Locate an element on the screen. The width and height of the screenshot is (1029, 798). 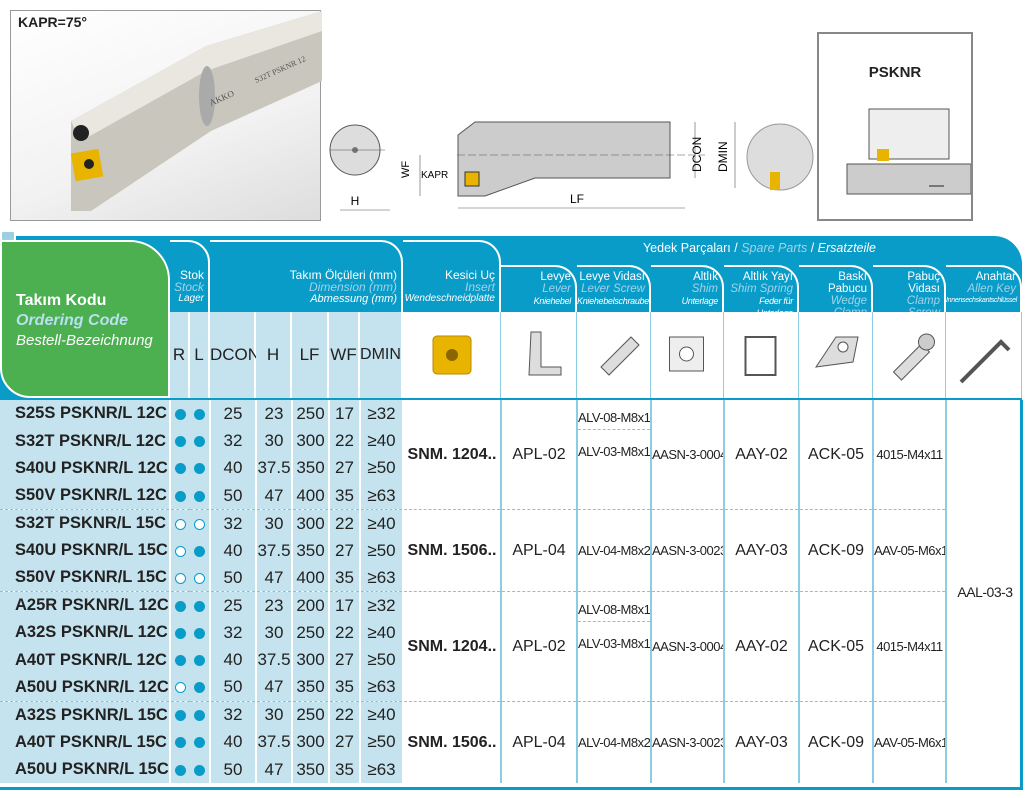
h-value: 37.5 is located at coordinates (273, 550).